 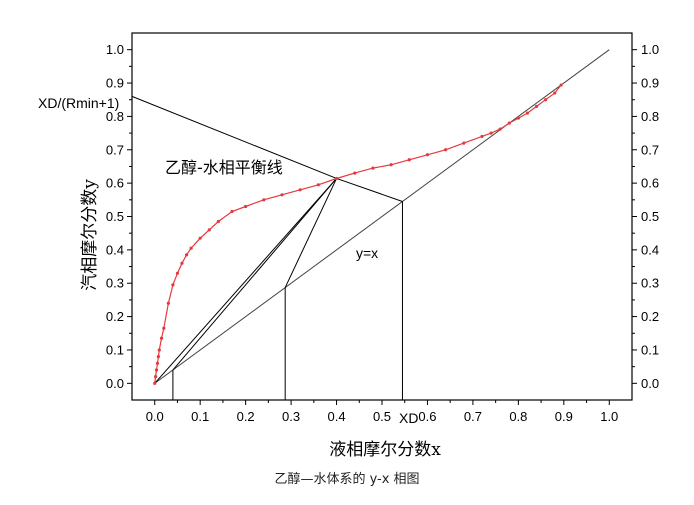 What do you see at coordinates (337, 416) in the screenshot?
I see `x-tick-label: 0.4` at bounding box center [337, 416].